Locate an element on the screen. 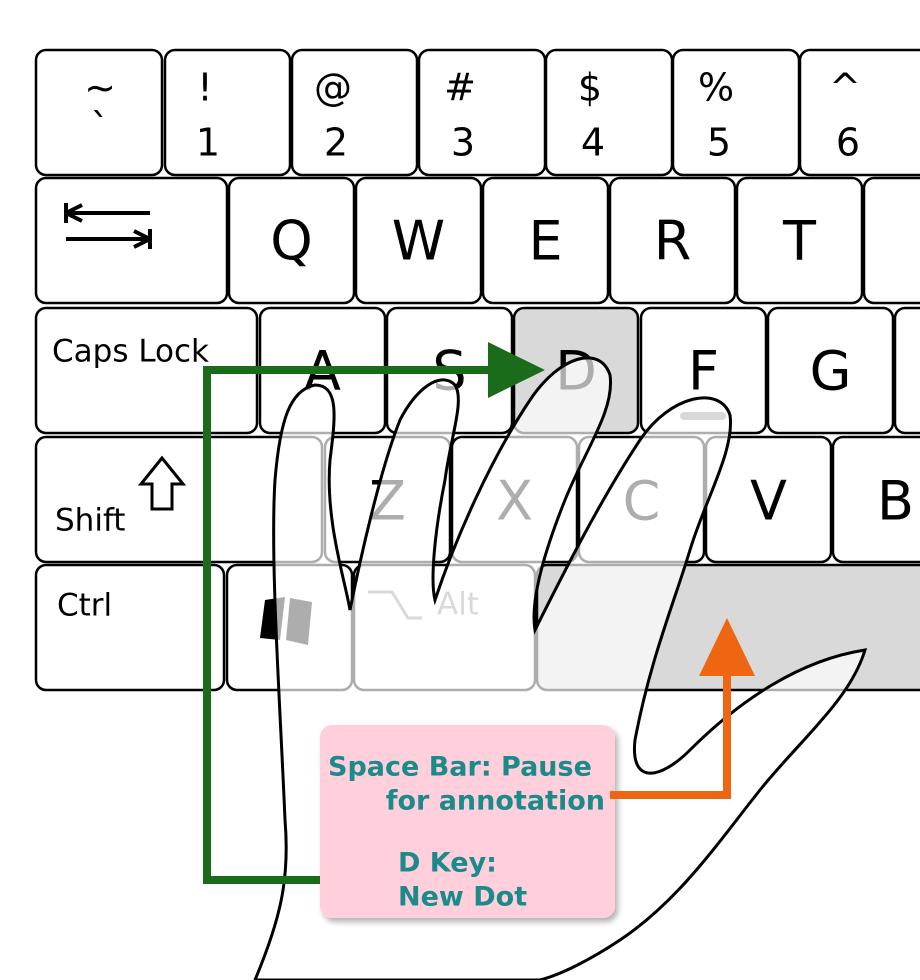  key-label: 3 is located at coordinates (463, 143).